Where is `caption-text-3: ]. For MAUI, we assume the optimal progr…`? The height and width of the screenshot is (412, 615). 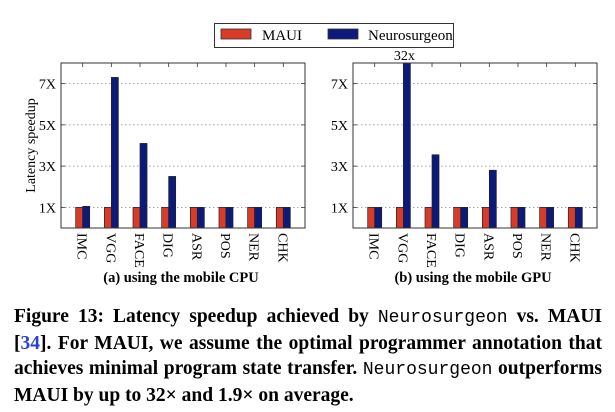
caption-text-3: ]. For MAUI, we assume the optimal progr… is located at coordinates (308, 356).